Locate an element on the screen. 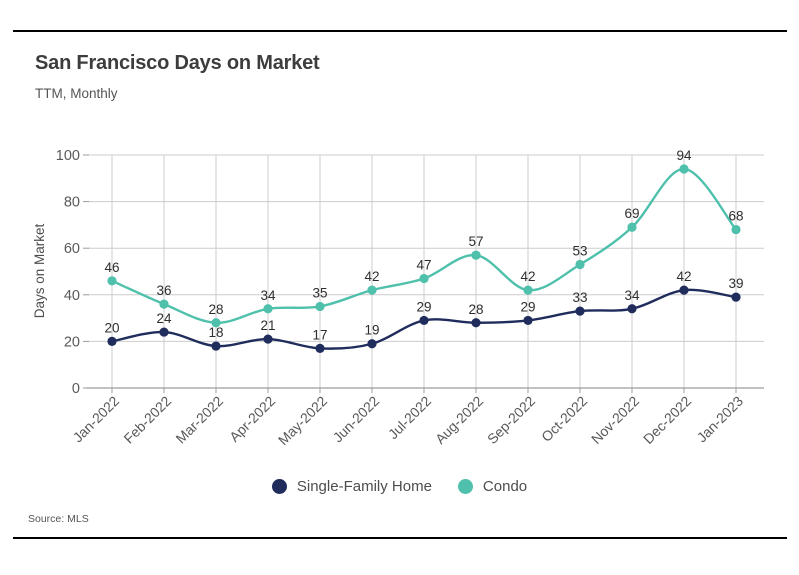  legend-item-single-family: Single-Family Home is located at coordinates (351, 486).